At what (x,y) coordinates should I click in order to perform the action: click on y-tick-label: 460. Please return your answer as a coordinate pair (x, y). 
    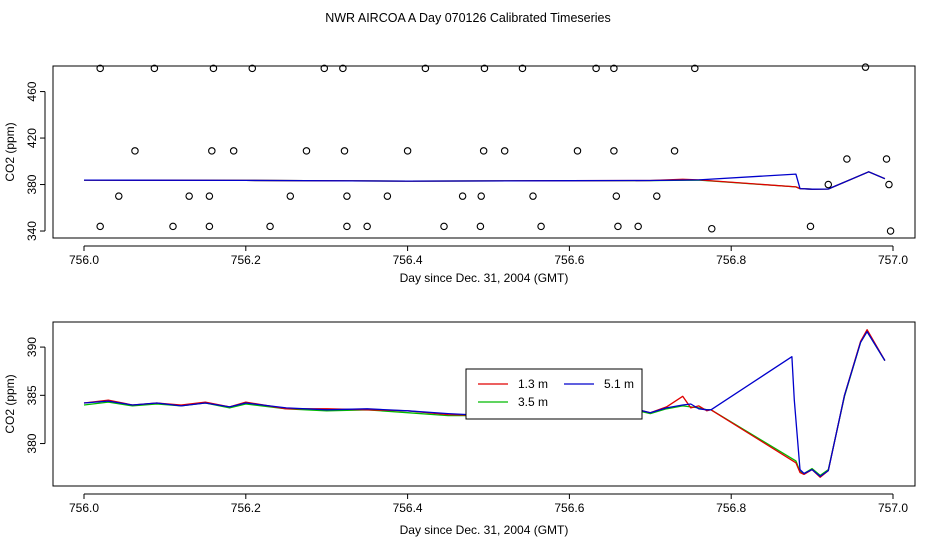
    Looking at the image, I should click on (32, 91).